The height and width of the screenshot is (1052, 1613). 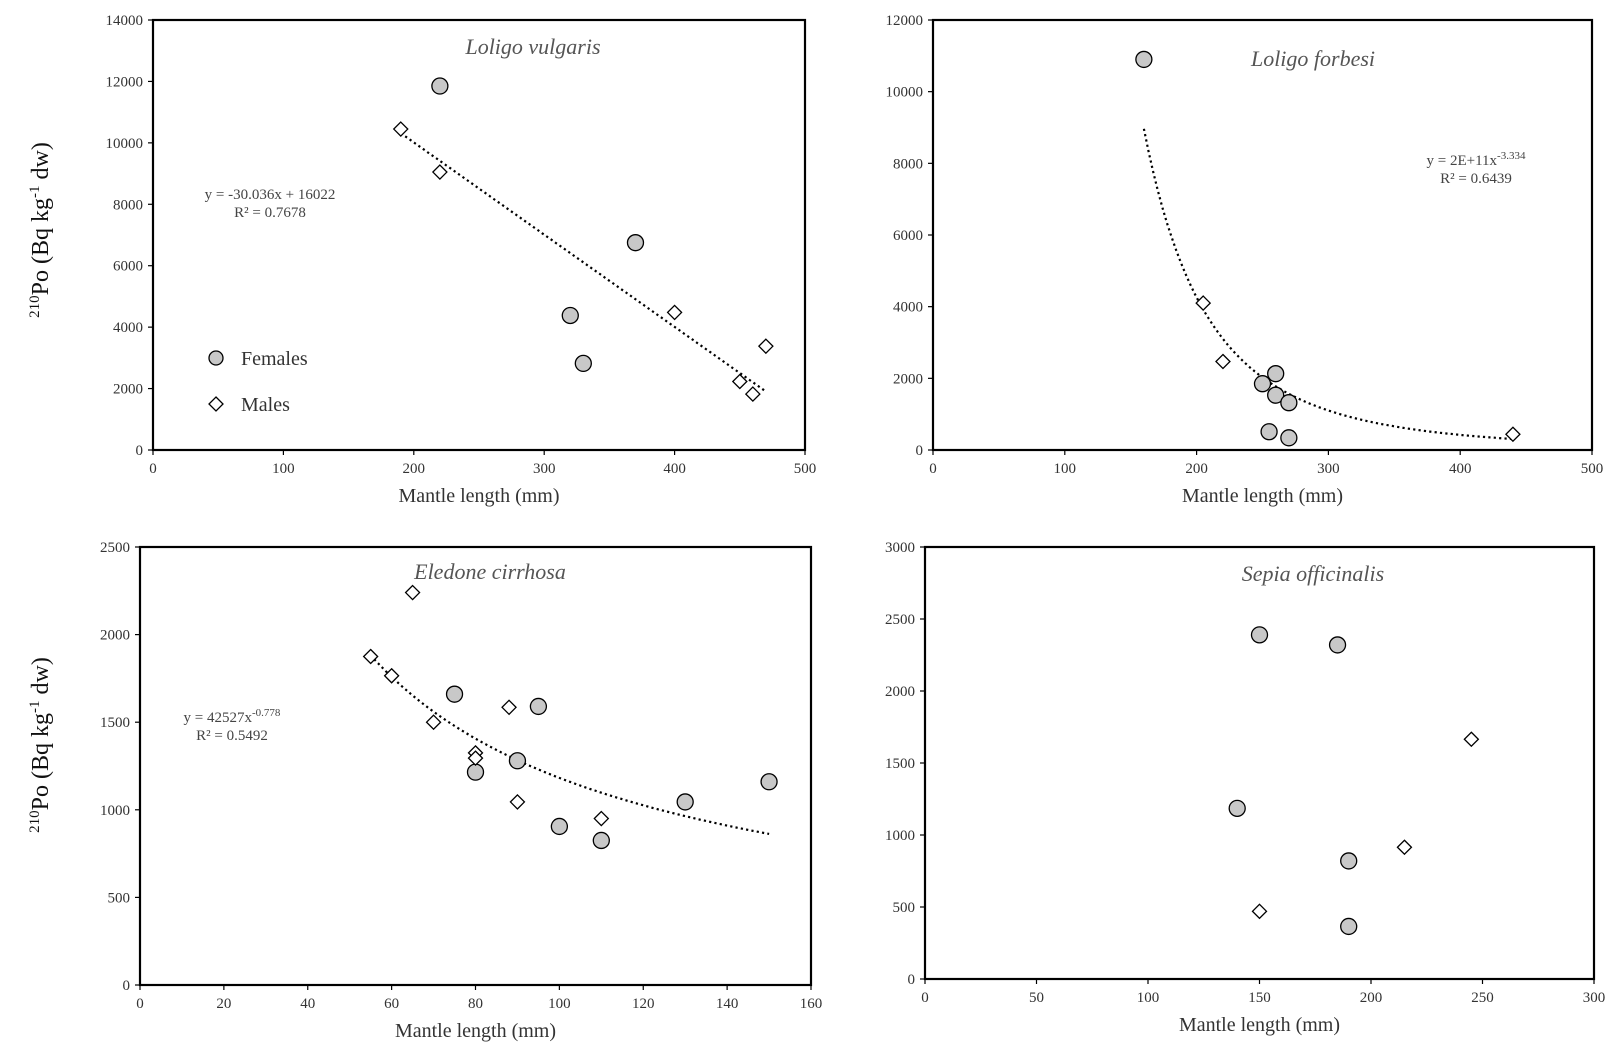 What do you see at coordinates (532, 46) in the screenshot?
I see `panel-title: Loligo vulgaris` at bounding box center [532, 46].